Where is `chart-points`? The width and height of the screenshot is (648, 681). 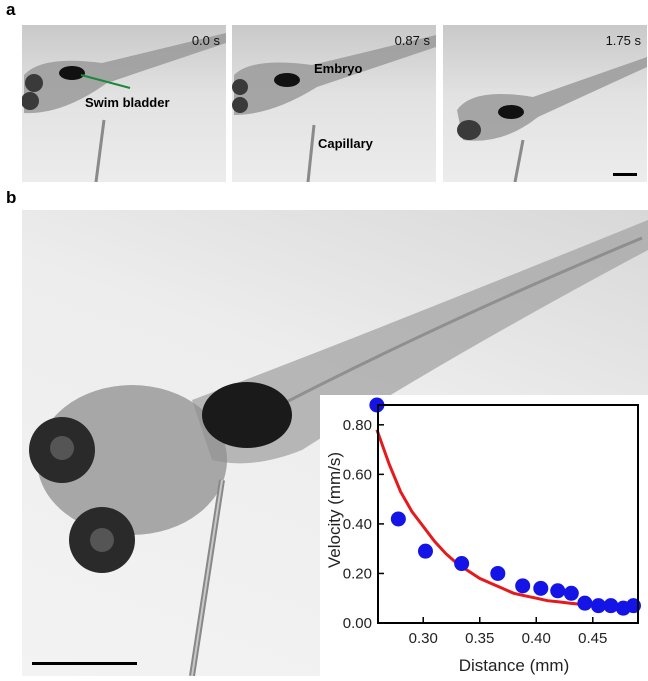 chart-points is located at coordinates (505, 506).